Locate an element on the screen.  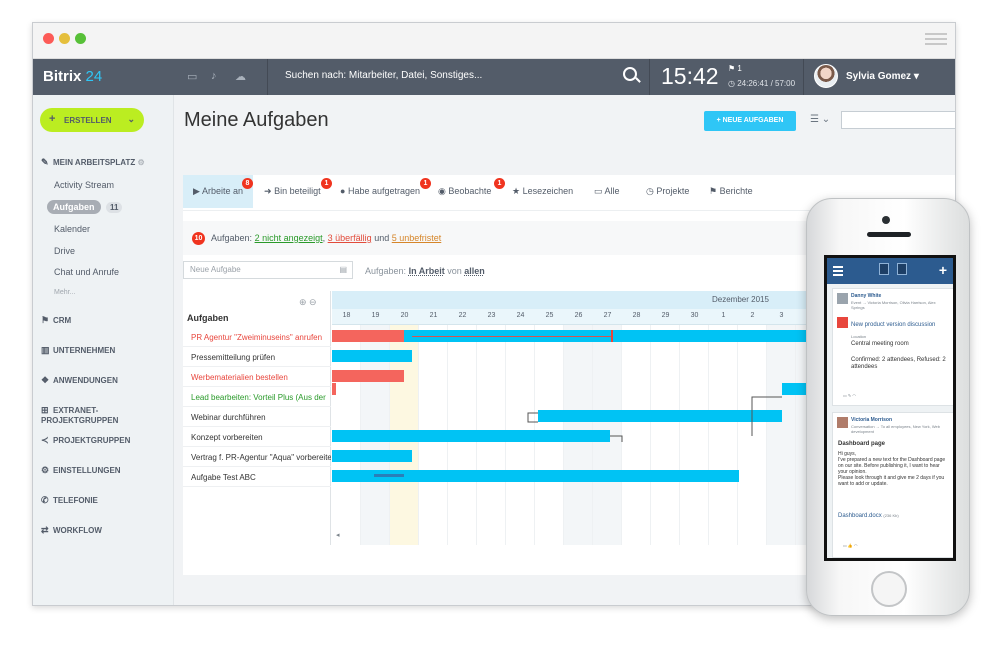
new-task-button: + NEUE AUFGABEN is located at coordinates (750, 121).